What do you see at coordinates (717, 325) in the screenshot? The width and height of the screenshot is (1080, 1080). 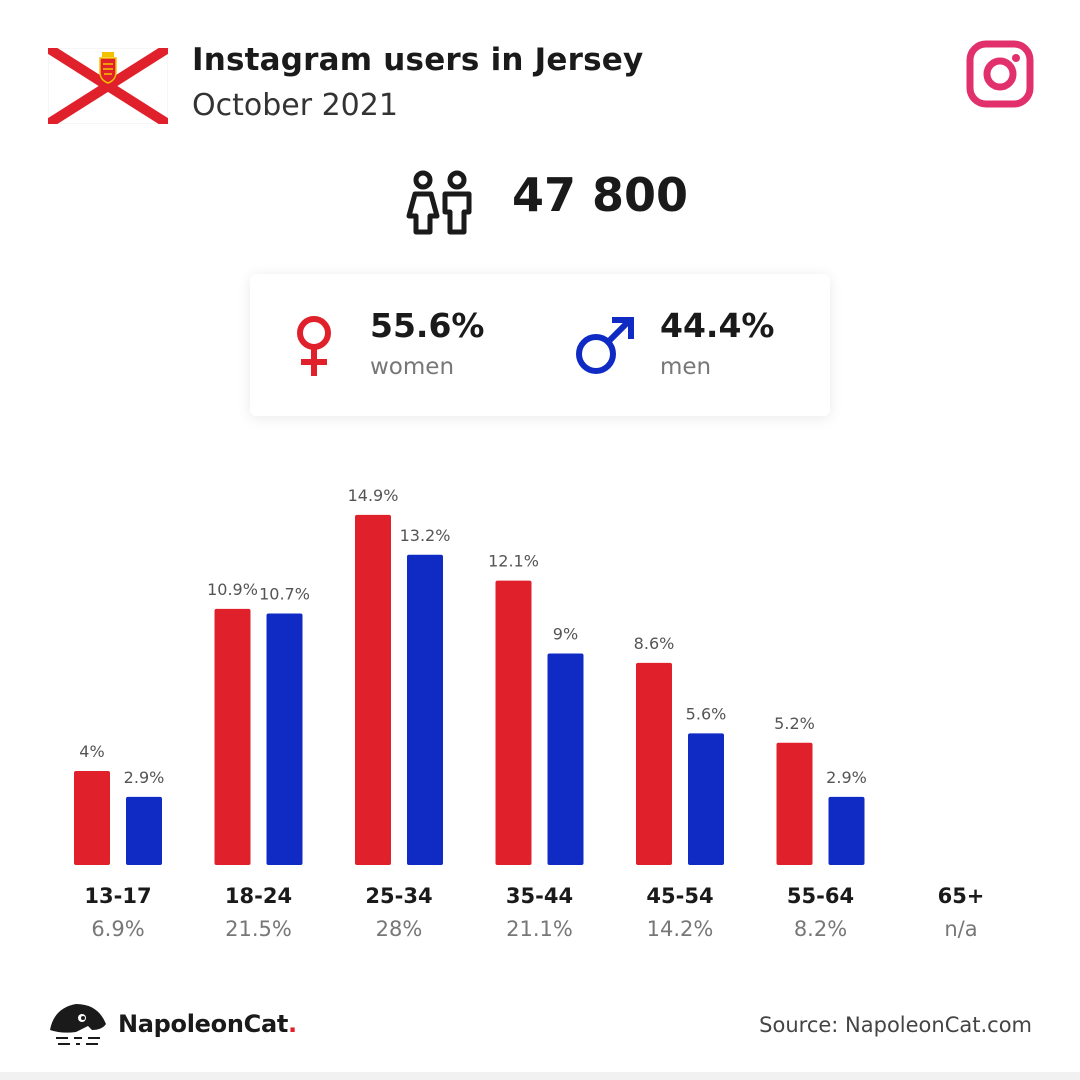 I see `men-percentage: 44.4%` at bounding box center [717, 325].